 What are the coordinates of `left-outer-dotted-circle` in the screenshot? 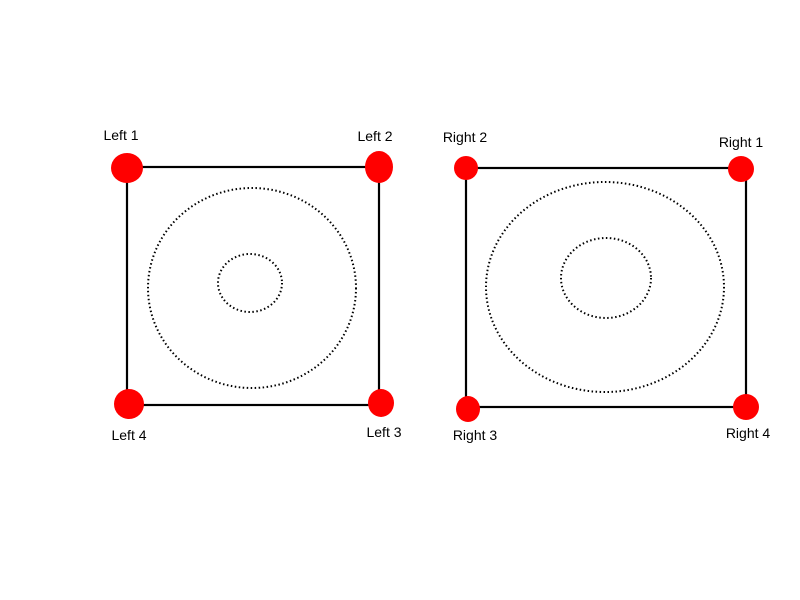 It's located at (252, 288).